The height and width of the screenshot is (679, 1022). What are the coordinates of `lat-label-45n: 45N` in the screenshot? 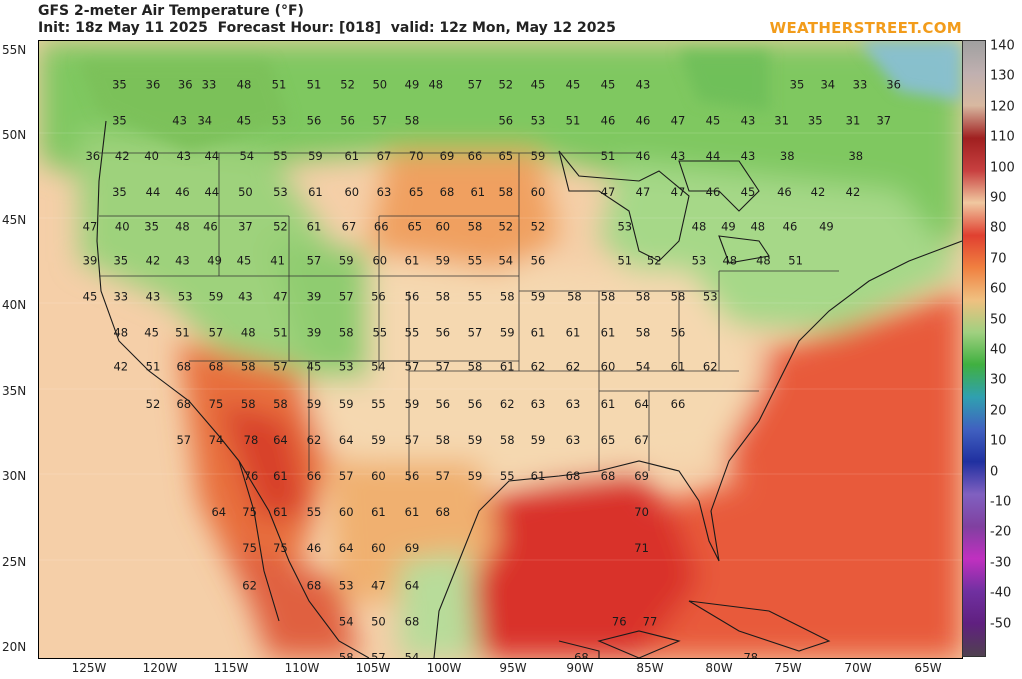 It's located at (14, 220).